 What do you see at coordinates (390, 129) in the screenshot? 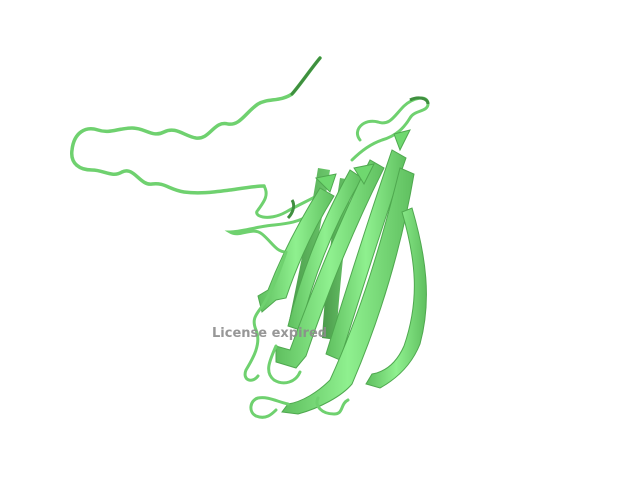
I see `top-loop` at bounding box center [390, 129].